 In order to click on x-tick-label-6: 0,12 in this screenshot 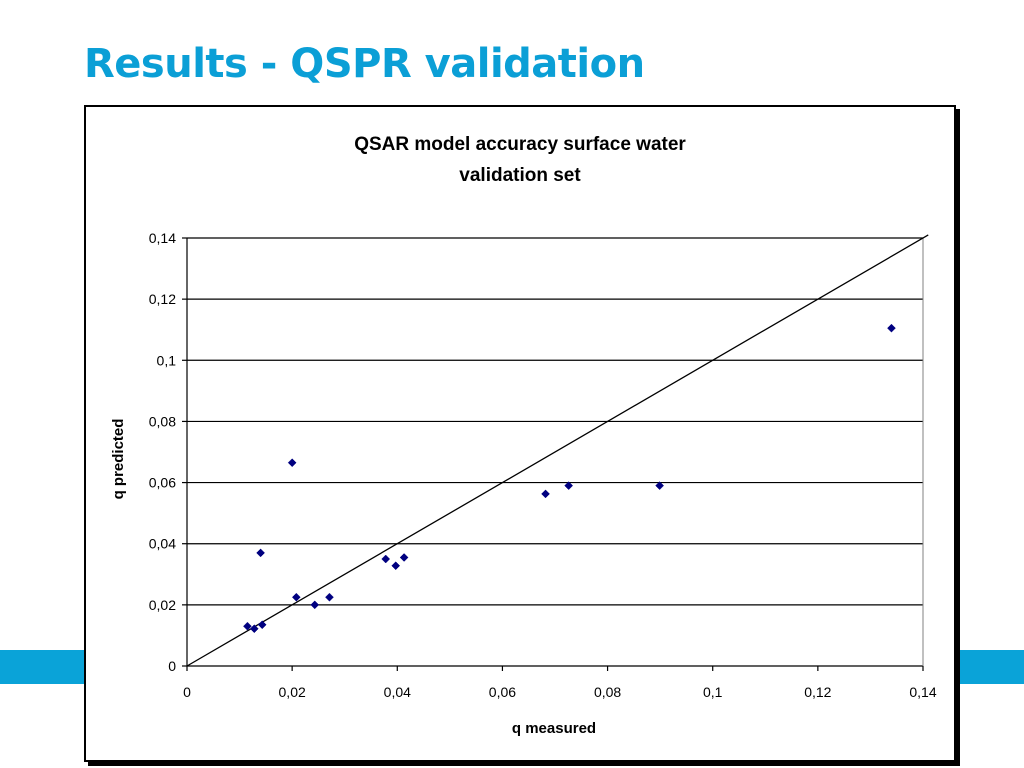, I will do `click(817, 692)`.